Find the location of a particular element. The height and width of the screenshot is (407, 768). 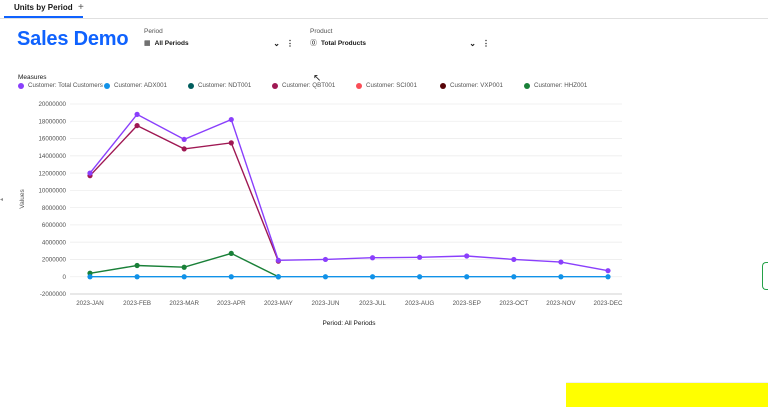

y-tick-label: 18000000 is located at coordinates (52, 121).